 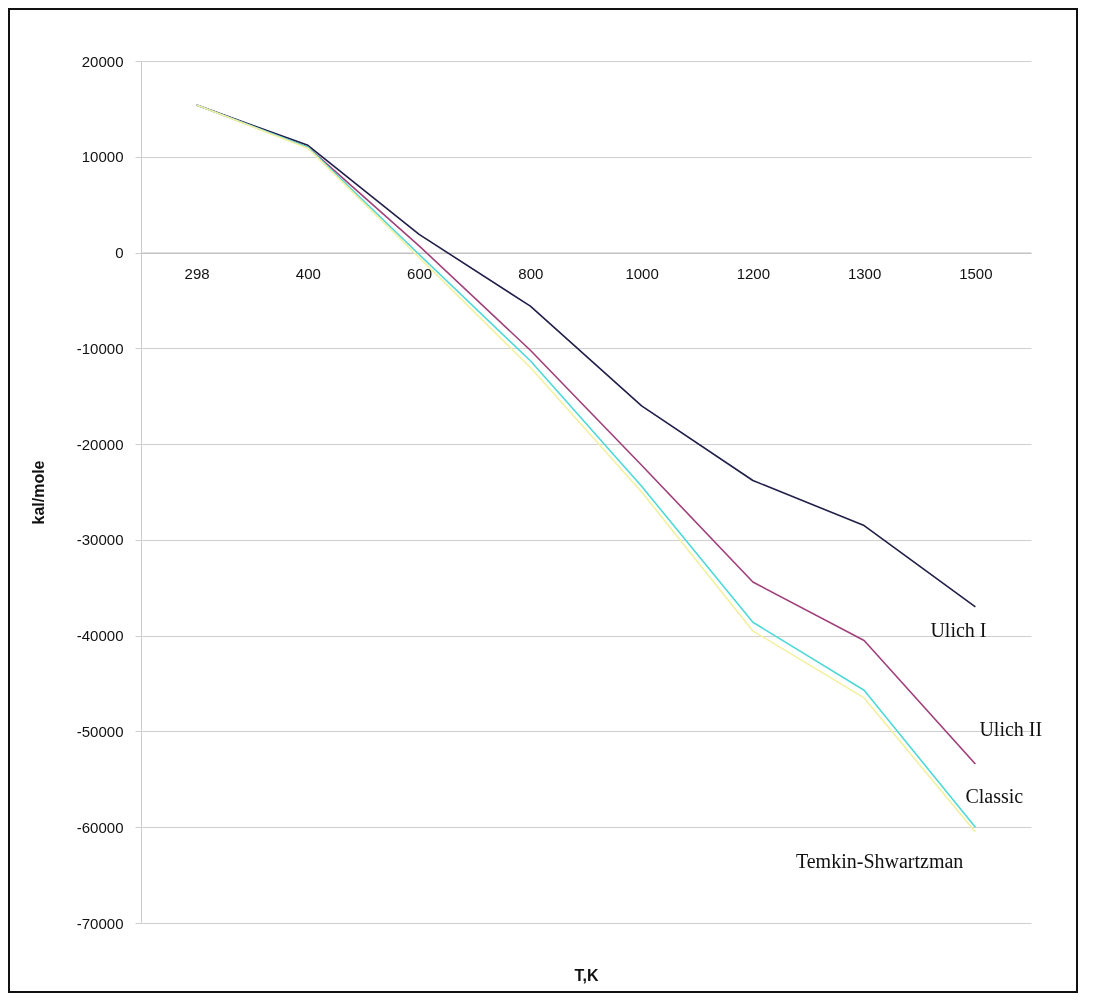 I want to click on x-tick-label: 800, so click(x=531, y=274).